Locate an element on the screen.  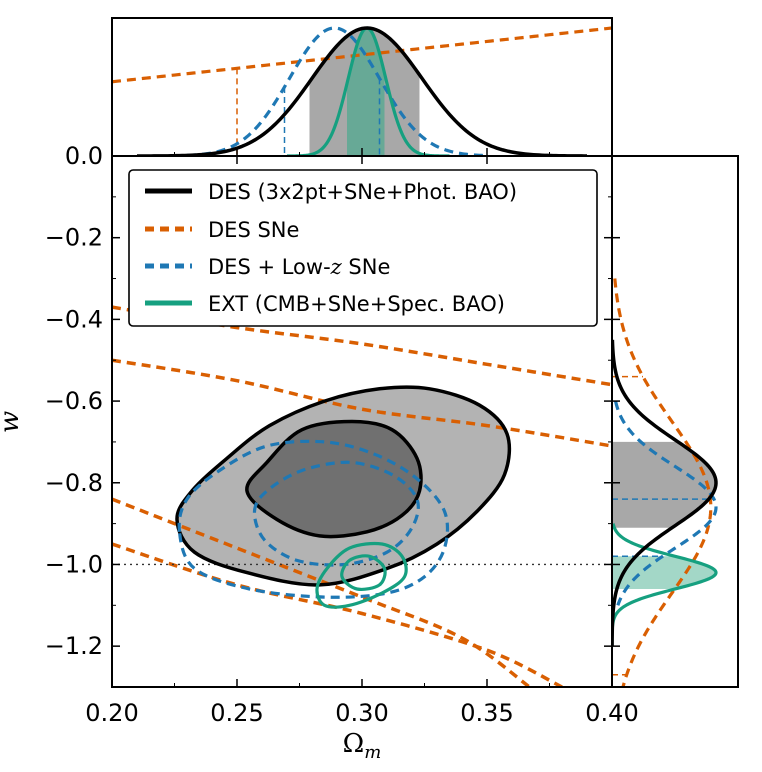
y-tick-label: 0.0 is located at coordinates (84, 156).